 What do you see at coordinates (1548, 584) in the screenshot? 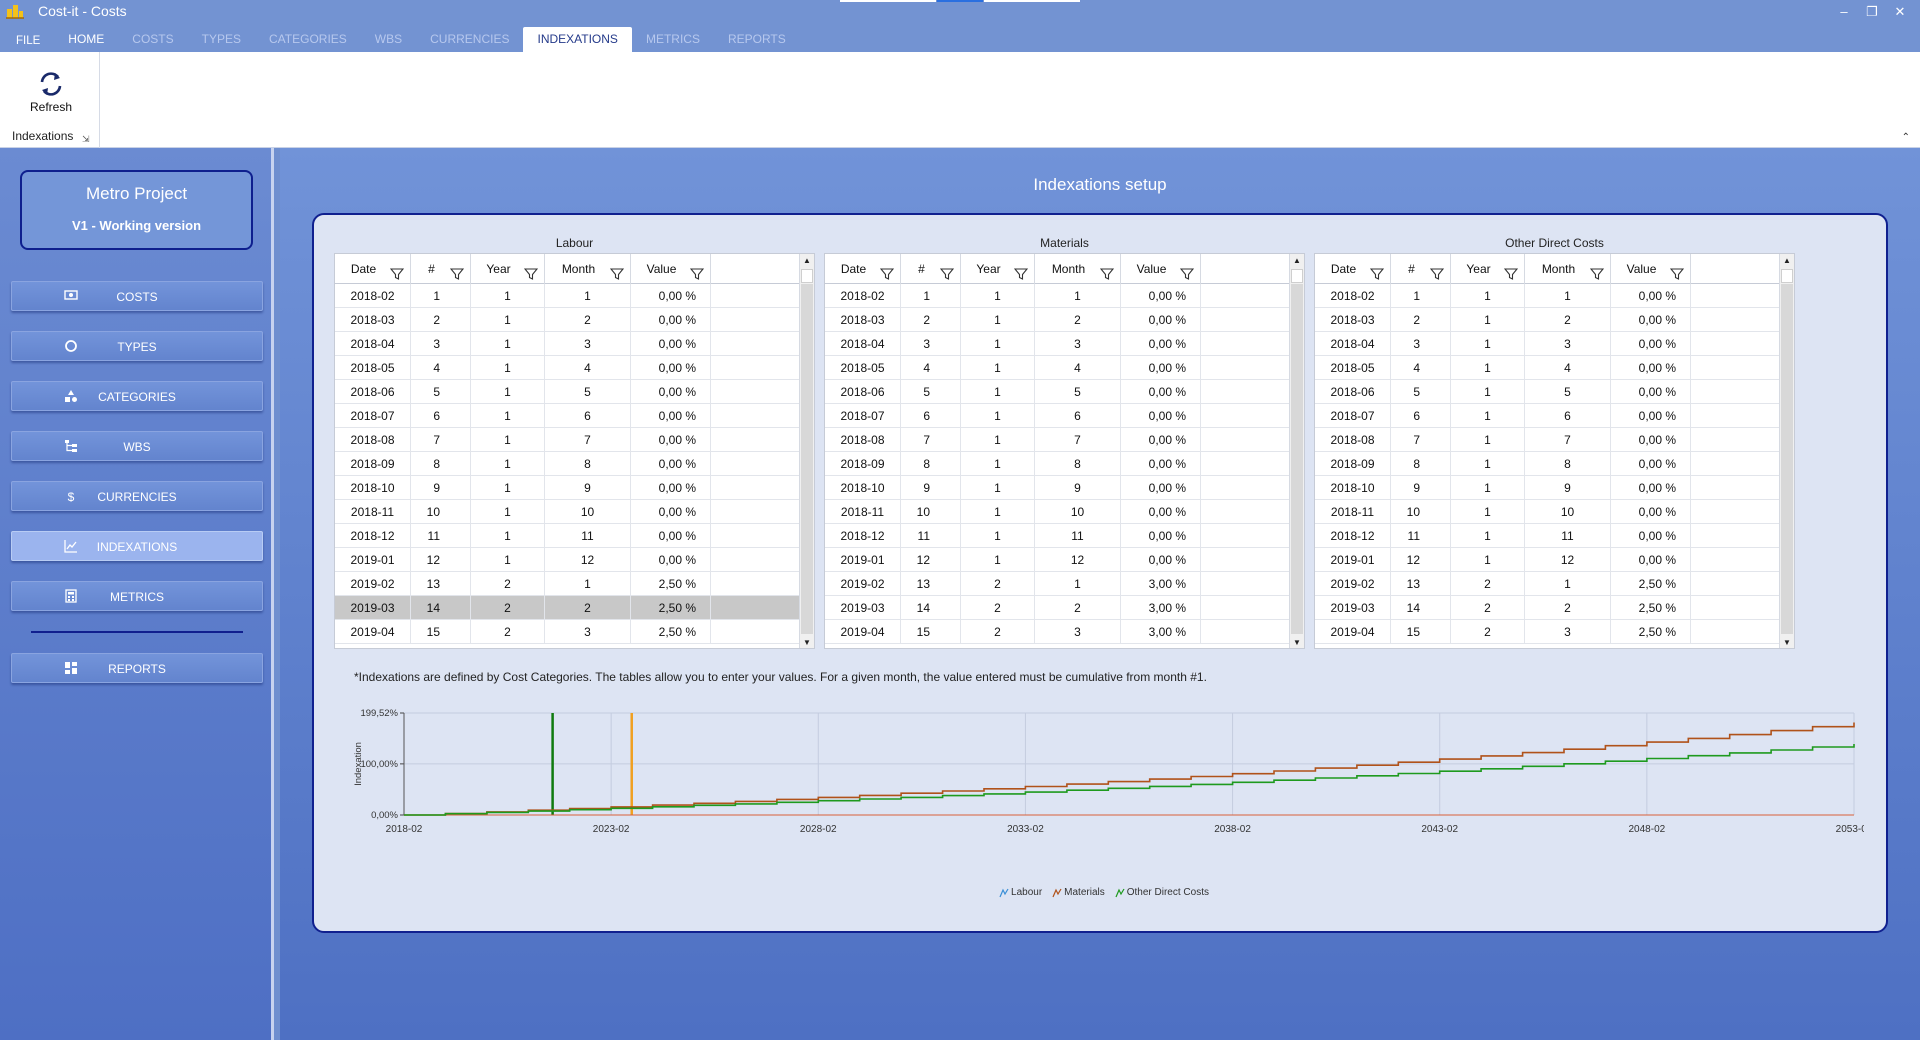
I see `table-row: 2019-02 13 2 1 2,50 %` at bounding box center [1548, 584].